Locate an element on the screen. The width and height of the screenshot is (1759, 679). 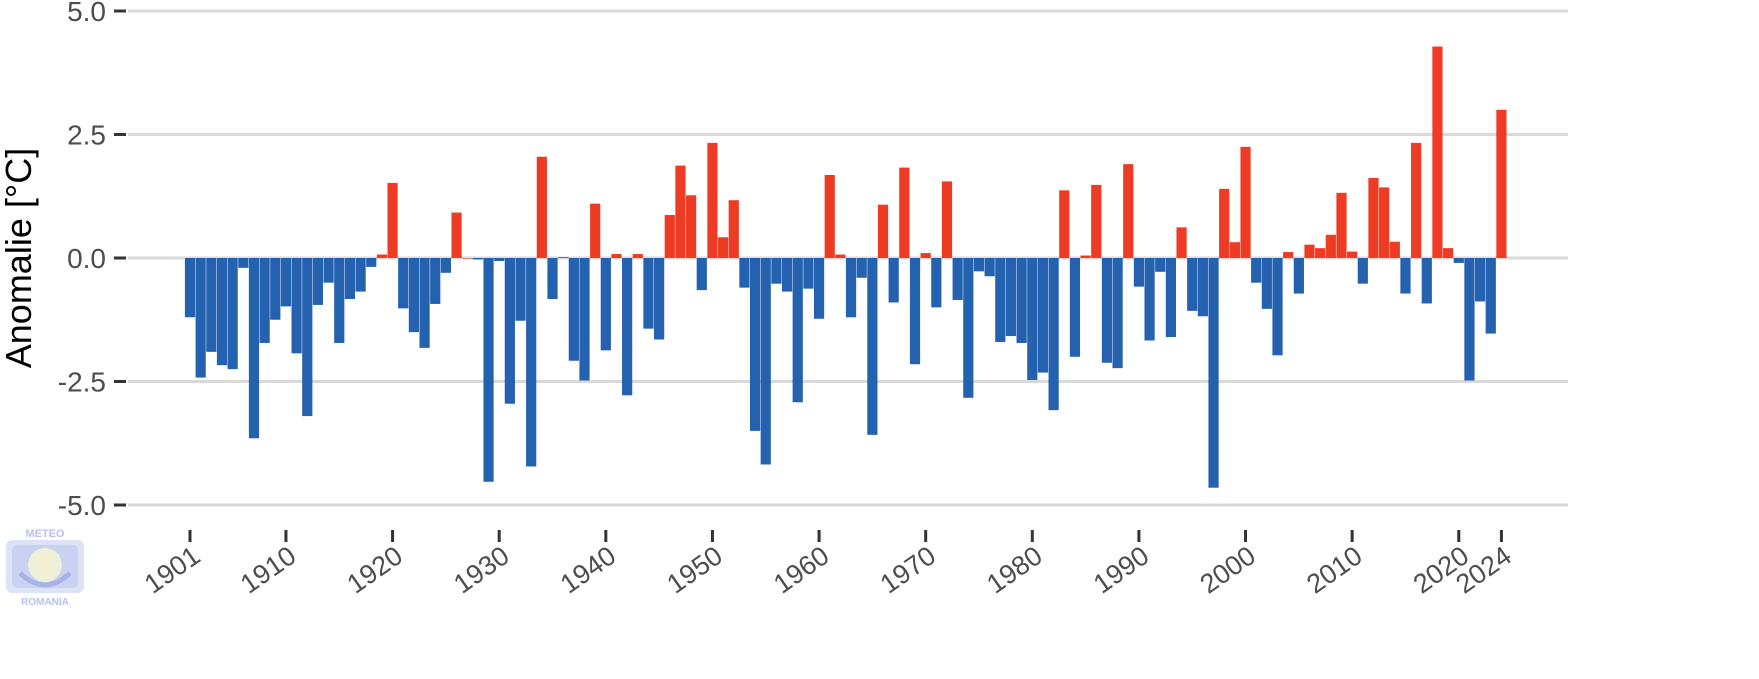
bar-2017 is located at coordinates (1426, 281).